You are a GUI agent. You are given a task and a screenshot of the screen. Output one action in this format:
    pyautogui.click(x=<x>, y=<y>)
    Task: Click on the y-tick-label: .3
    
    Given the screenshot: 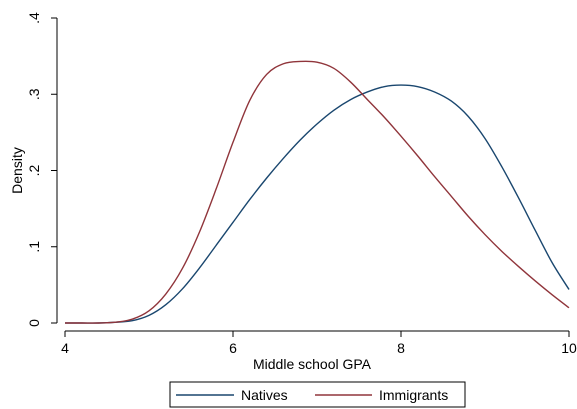 What is the action you would take?
    pyautogui.click(x=34, y=94)
    